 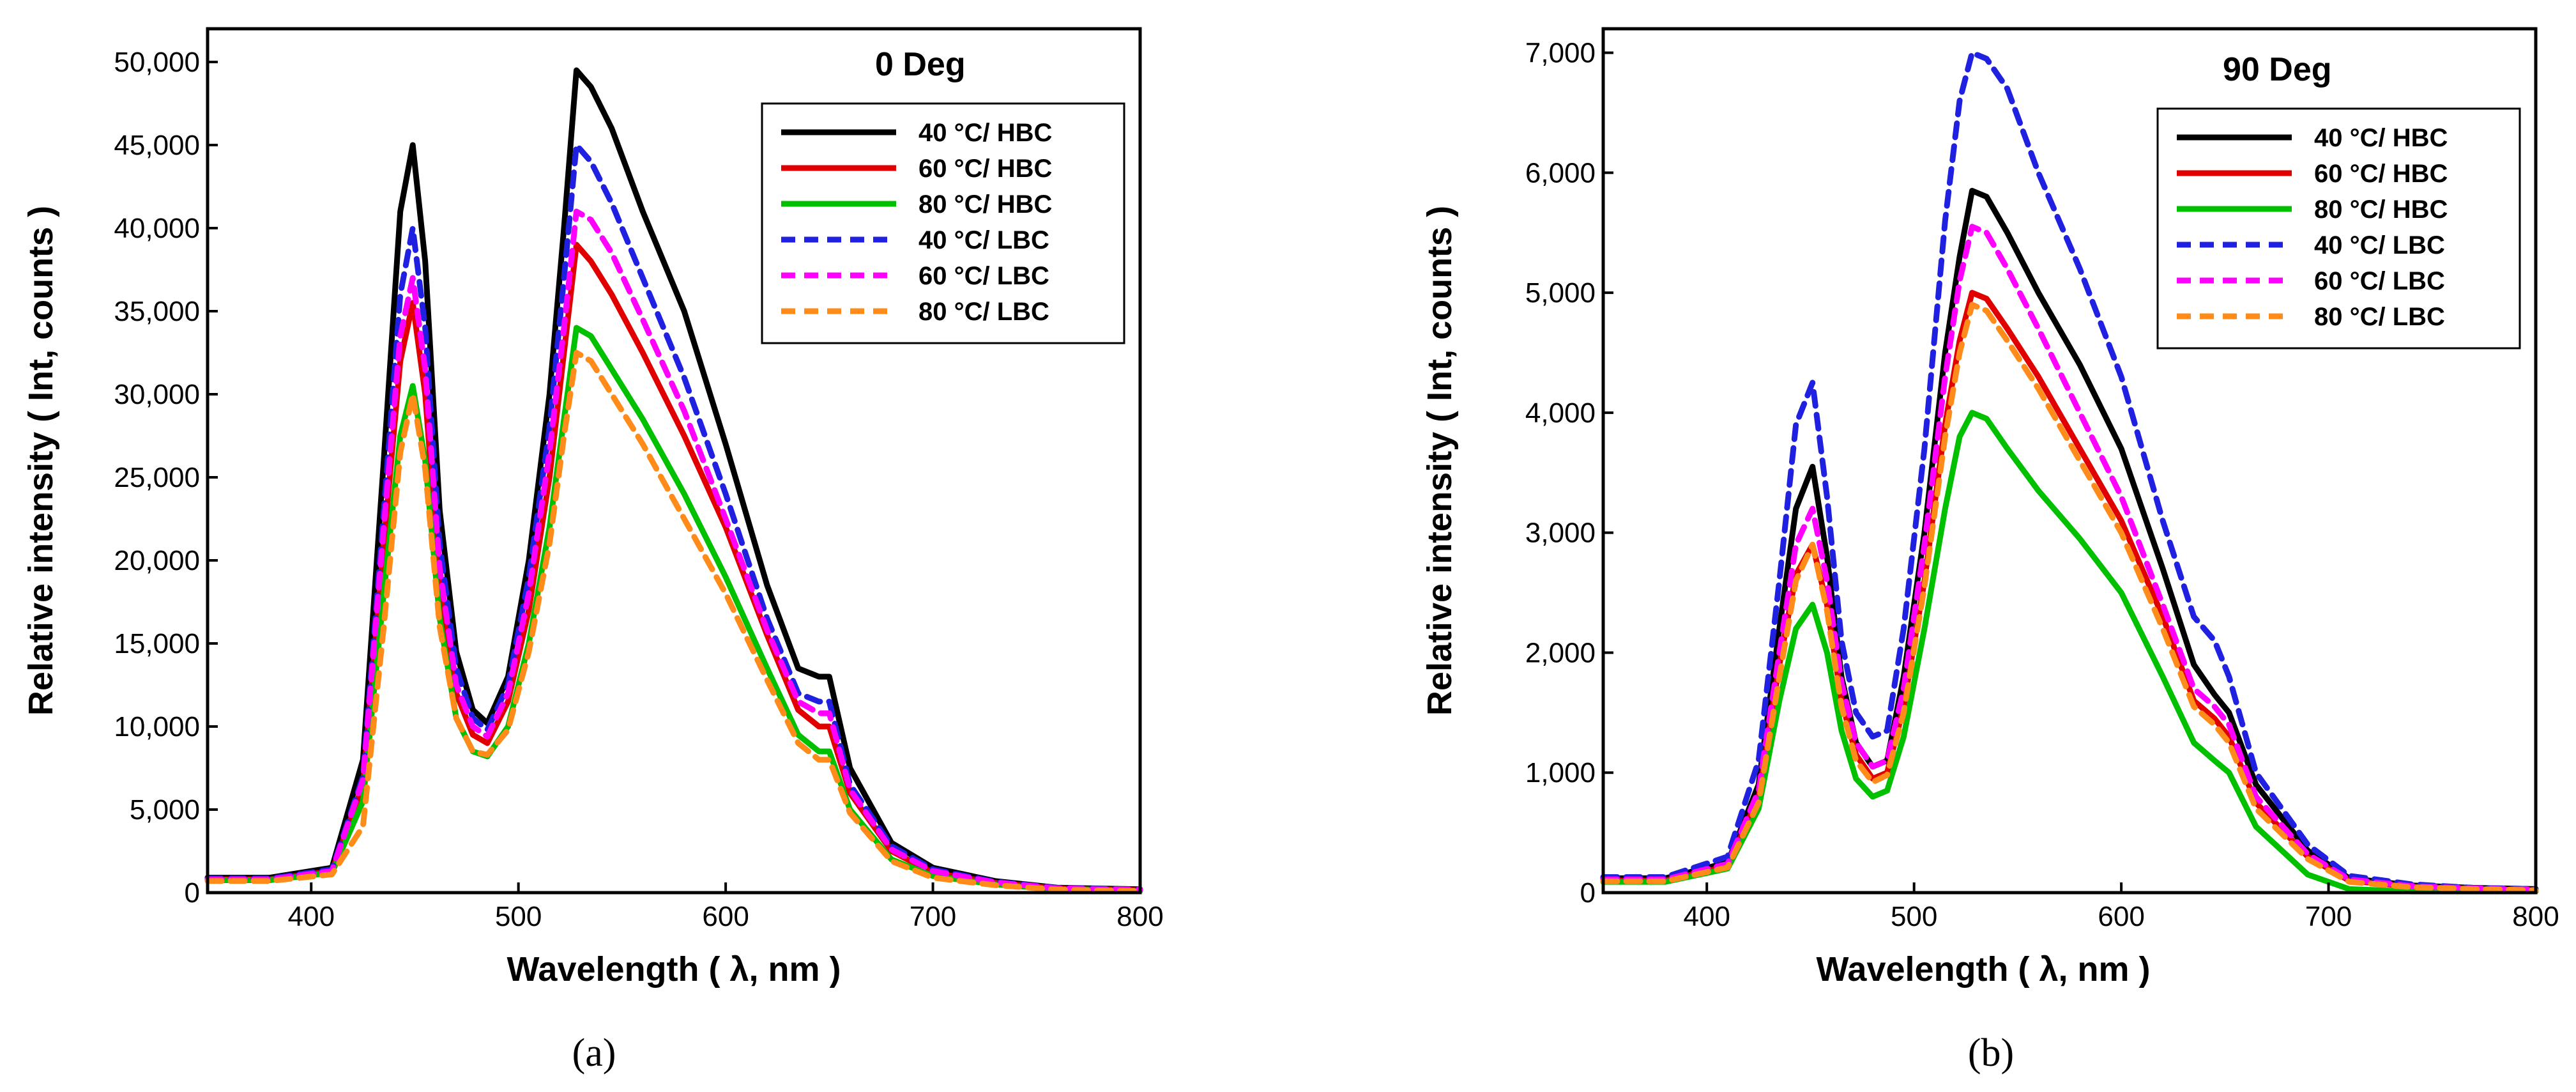 What do you see at coordinates (594, 1053) in the screenshot?
I see `panel-label: (a)` at bounding box center [594, 1053].